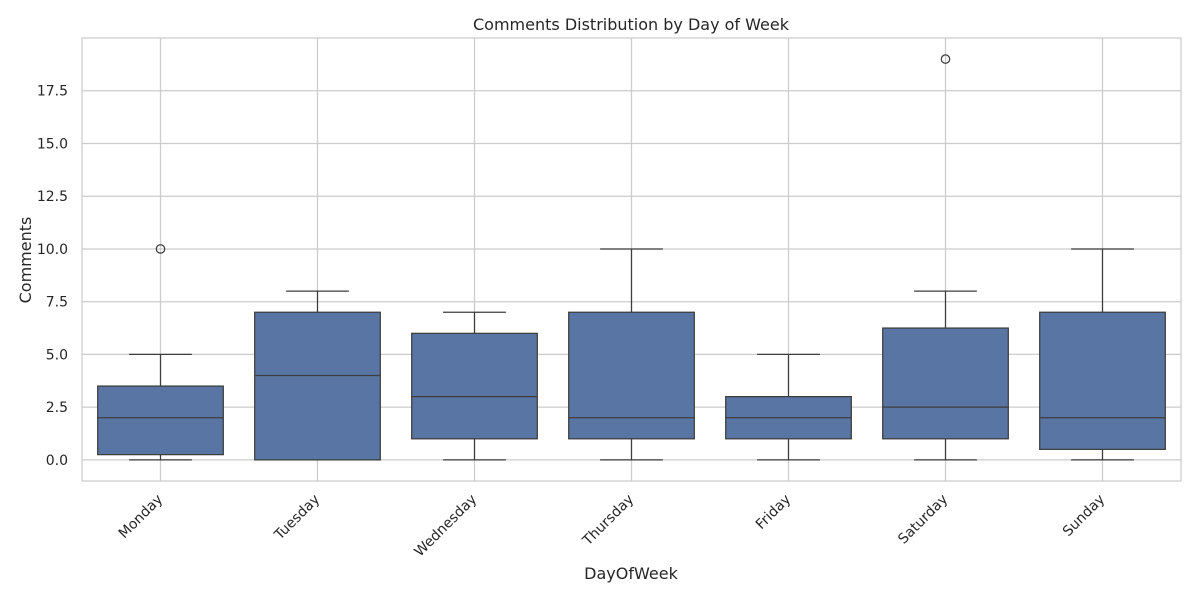 The height and width of the screenshot is (600, 1200). I want to click on box-sunday, so click(1102, 354).